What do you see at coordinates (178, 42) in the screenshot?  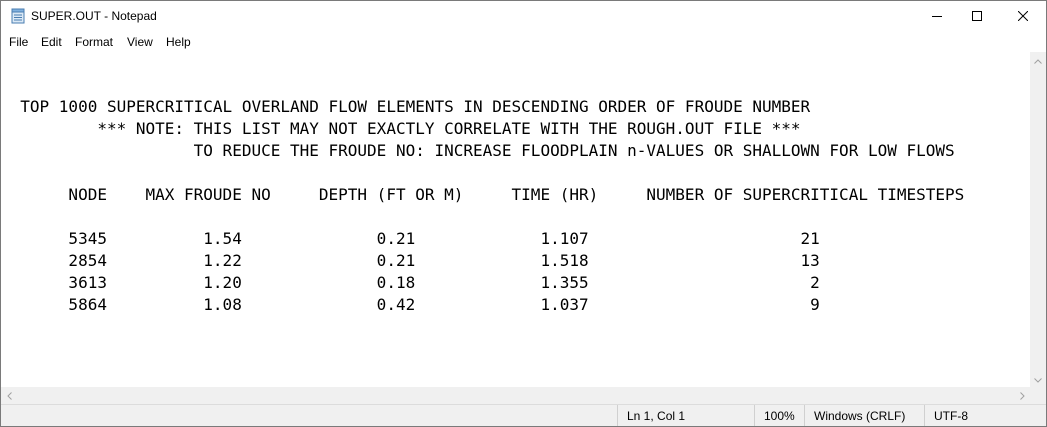 I see `menu-help: Help` at bounding box center [178, 42].